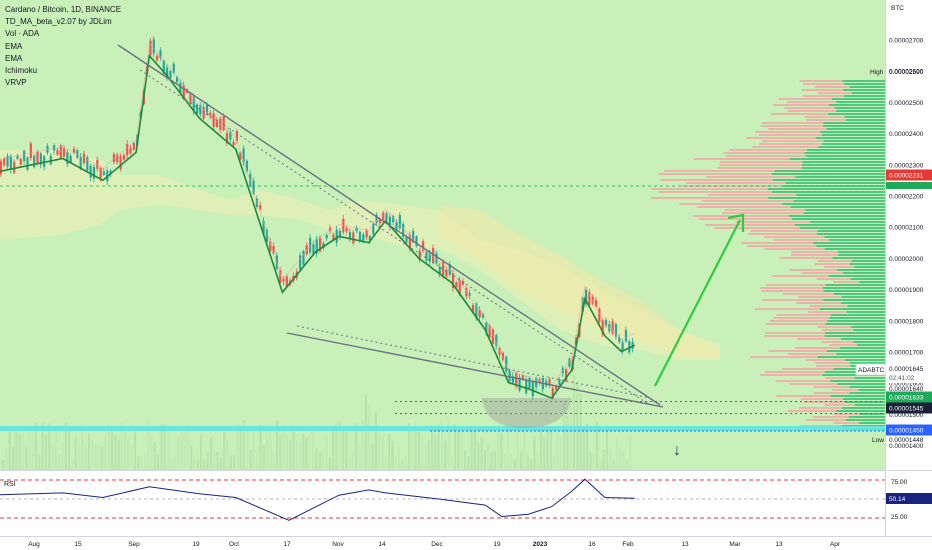 Image resolution: width=932 pixels, height=550 pixels. I want to click on indicator-ema-2: EMA, so click(14, 58).